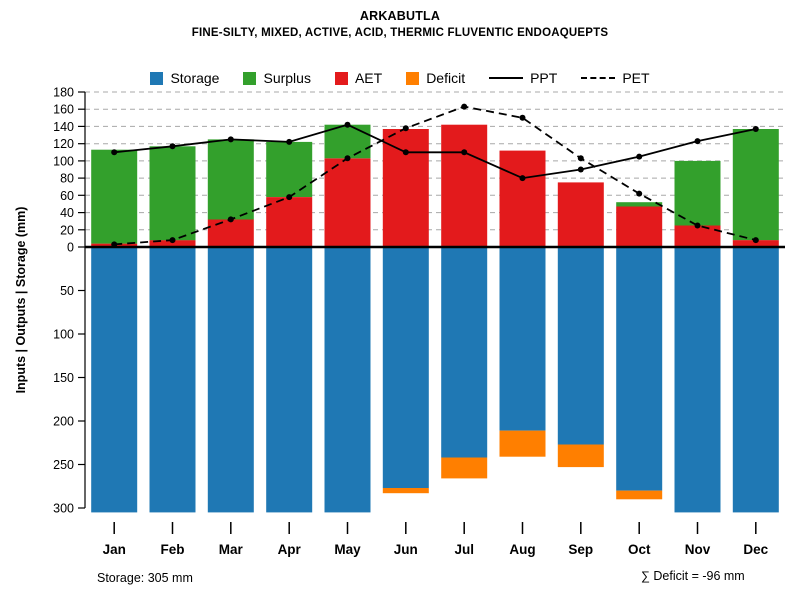  Describe the element at coordinates (67, 291) in the screenshot. I see `y-tick-label-50: 50` at that location.